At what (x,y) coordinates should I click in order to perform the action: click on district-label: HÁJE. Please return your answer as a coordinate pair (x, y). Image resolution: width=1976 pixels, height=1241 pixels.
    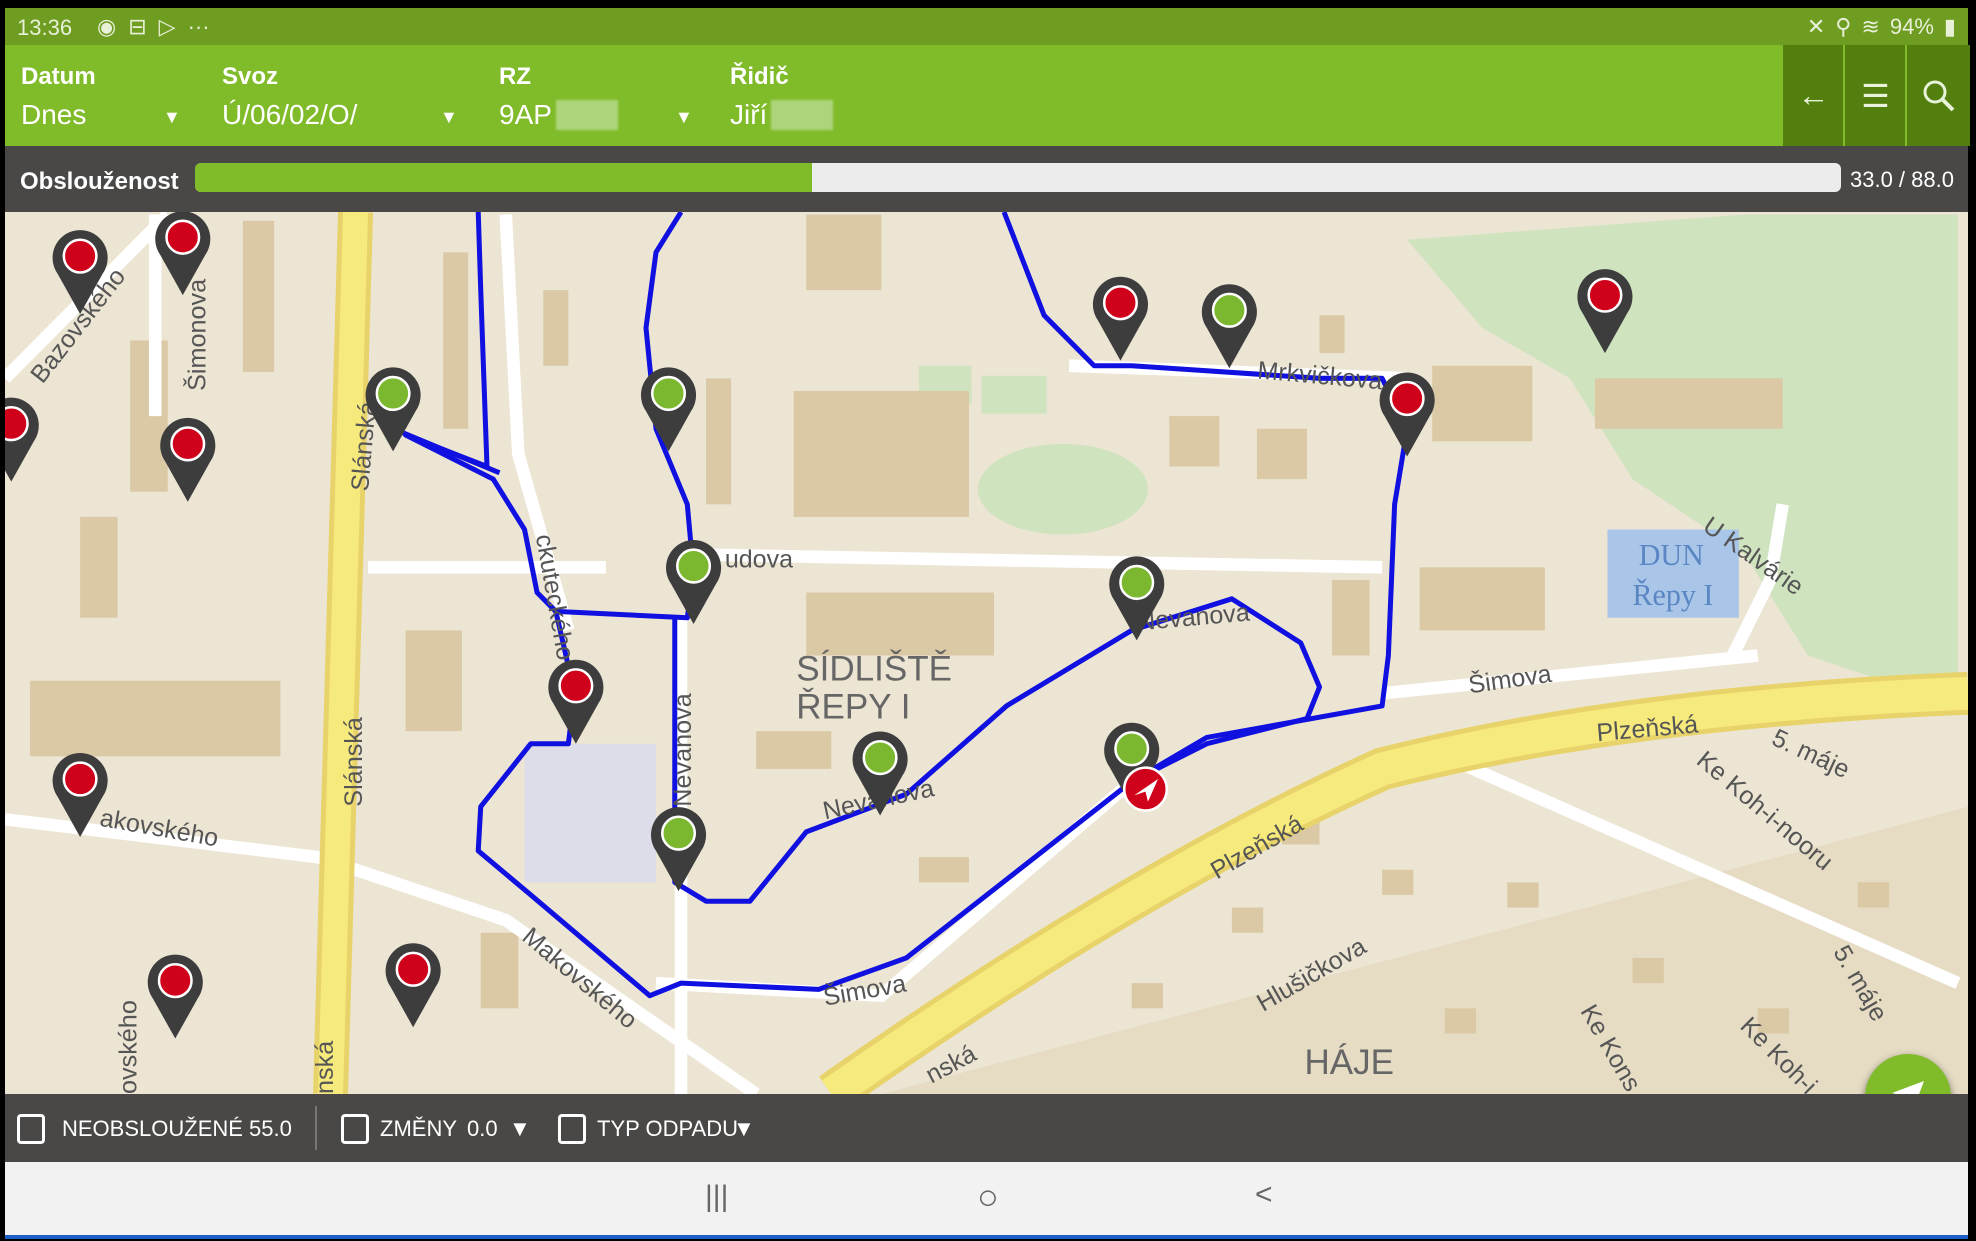
    Looking at the image, I should click on (1349, 1062).